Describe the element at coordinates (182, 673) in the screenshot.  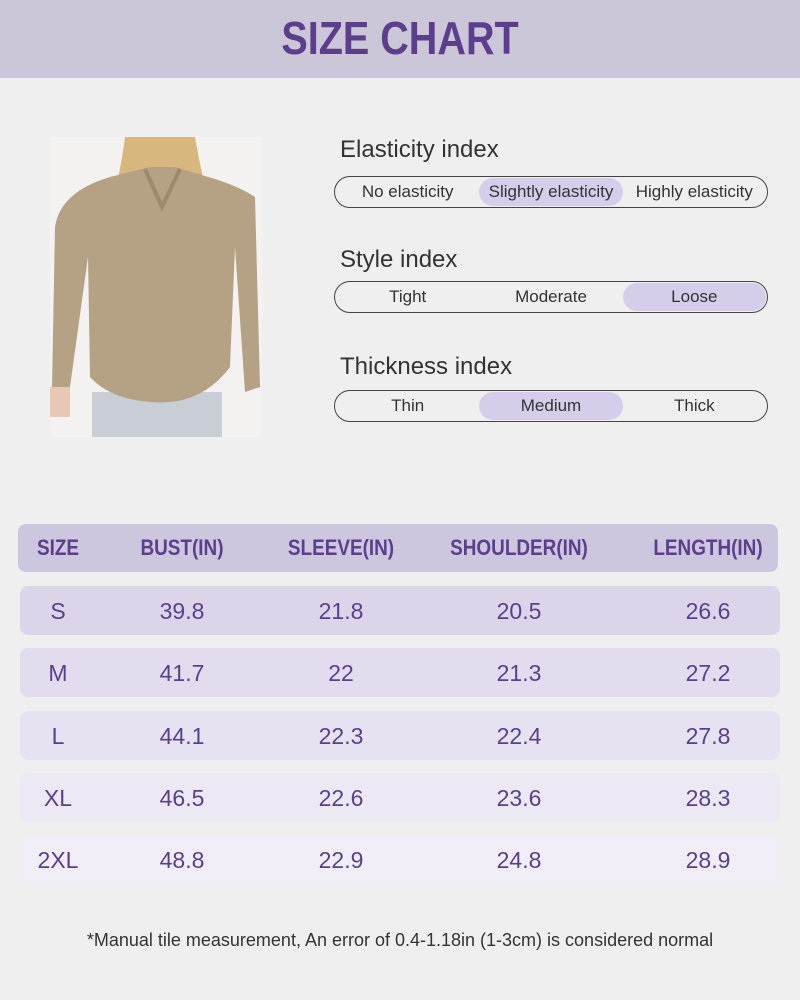
I see `table-cell: 41.7` at that location.